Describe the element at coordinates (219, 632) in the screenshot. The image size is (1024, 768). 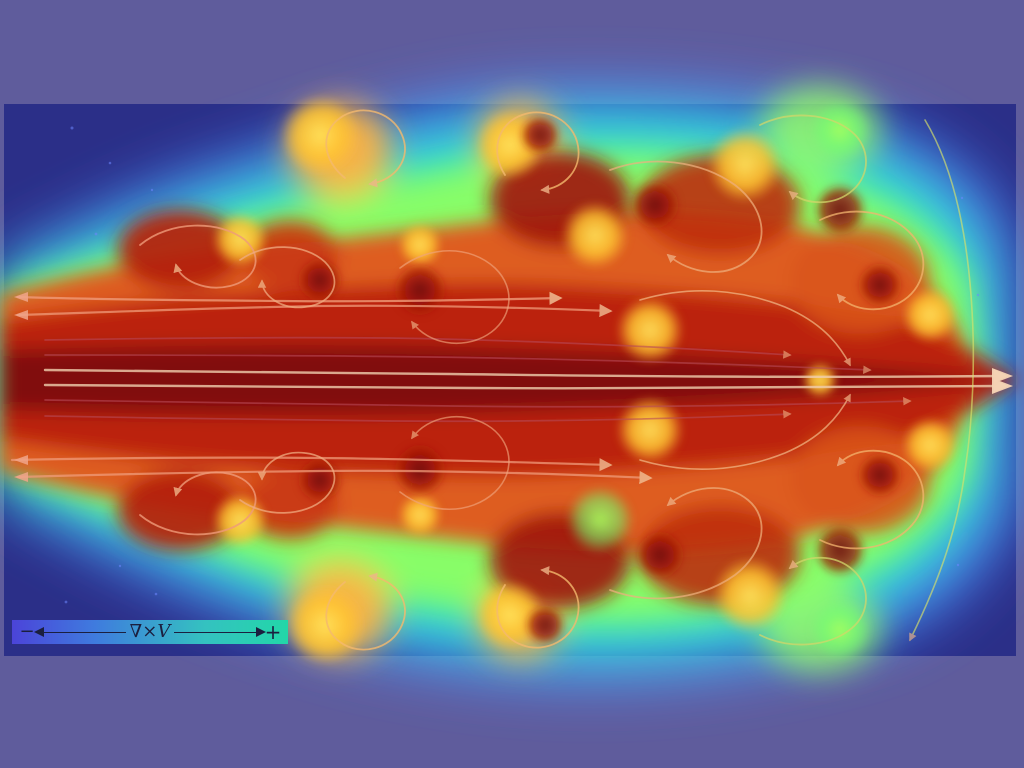
I see `legend-right-arrow-icon` at that location.